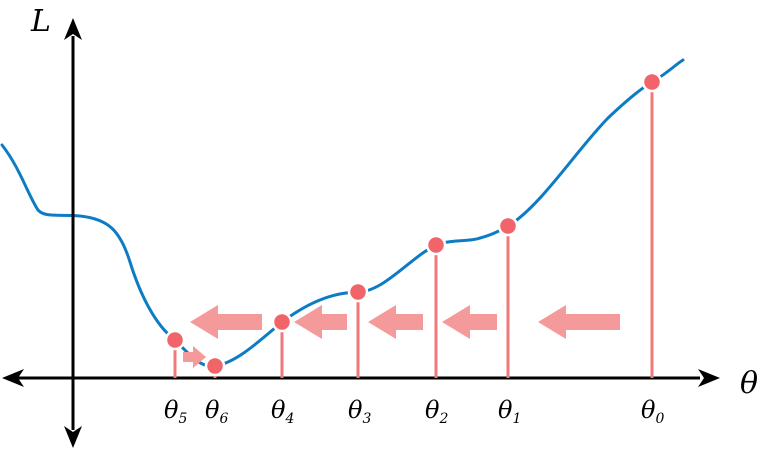  Describe the element at coordinates (509, 411) in the screenshot. I see `label-theta1: θ1` at that location.